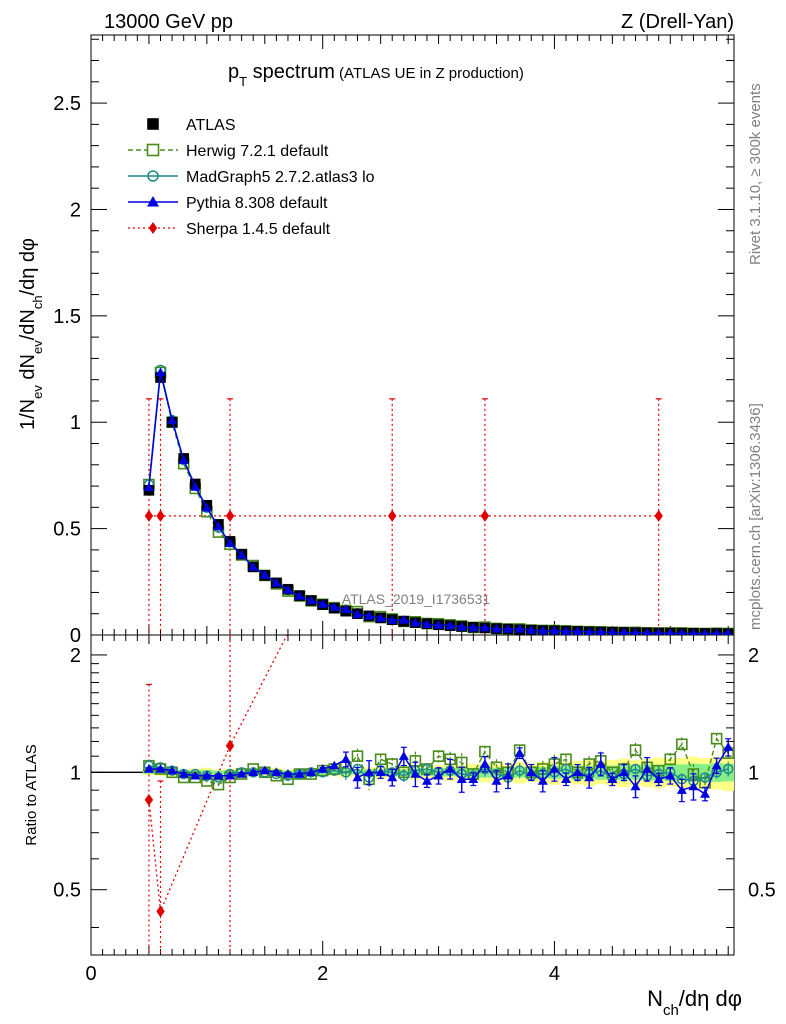 The image size is (786, 1024). What do you see at coordinates (258, 229) in the screenshot?
I see `legend-label-4: Sherpa 1.4.5 default` at bounding box center [258, 229].